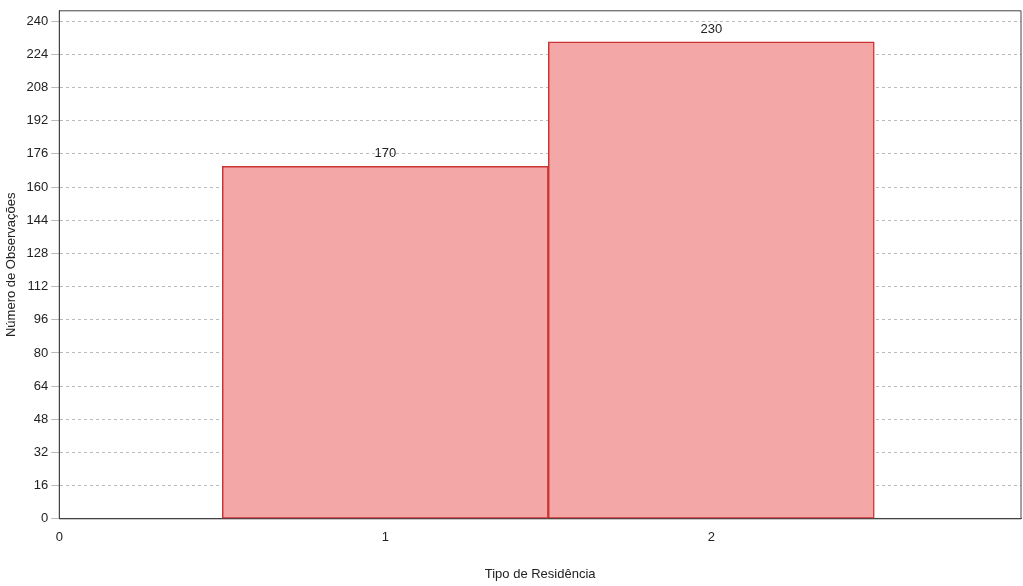 Image resolution: width=1023 pixels, height=586 pixels. Describe the element at coordinates (41, 352) in the screenshot. I see `y-tick-label: 80` at that location.